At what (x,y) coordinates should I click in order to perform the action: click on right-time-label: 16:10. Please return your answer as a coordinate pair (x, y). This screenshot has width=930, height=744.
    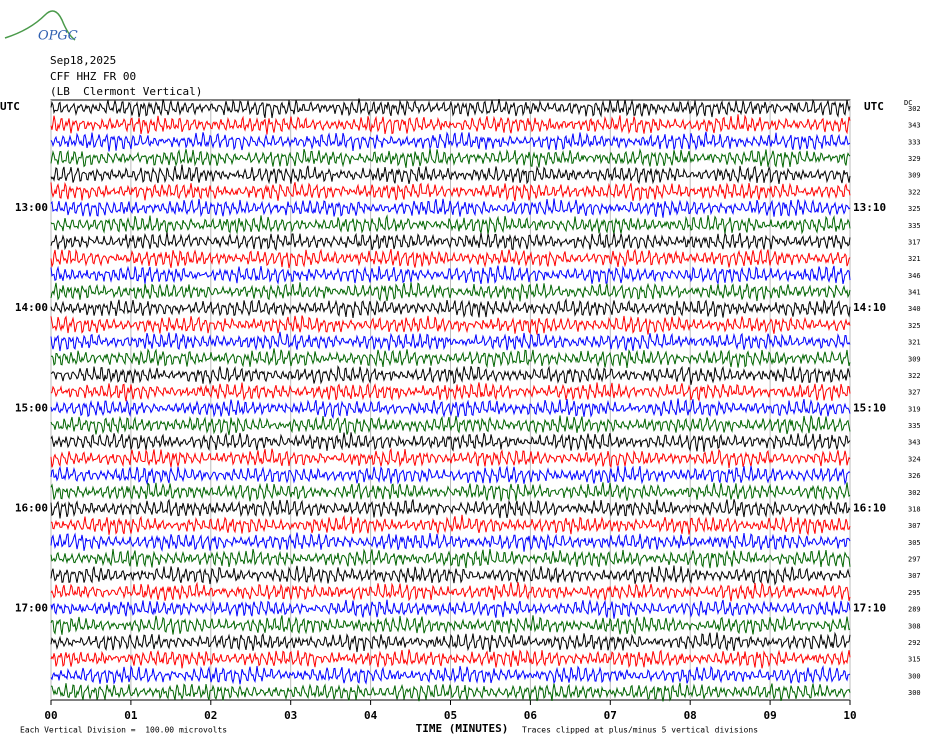
    Looking at the image, I should click on (869, 507).